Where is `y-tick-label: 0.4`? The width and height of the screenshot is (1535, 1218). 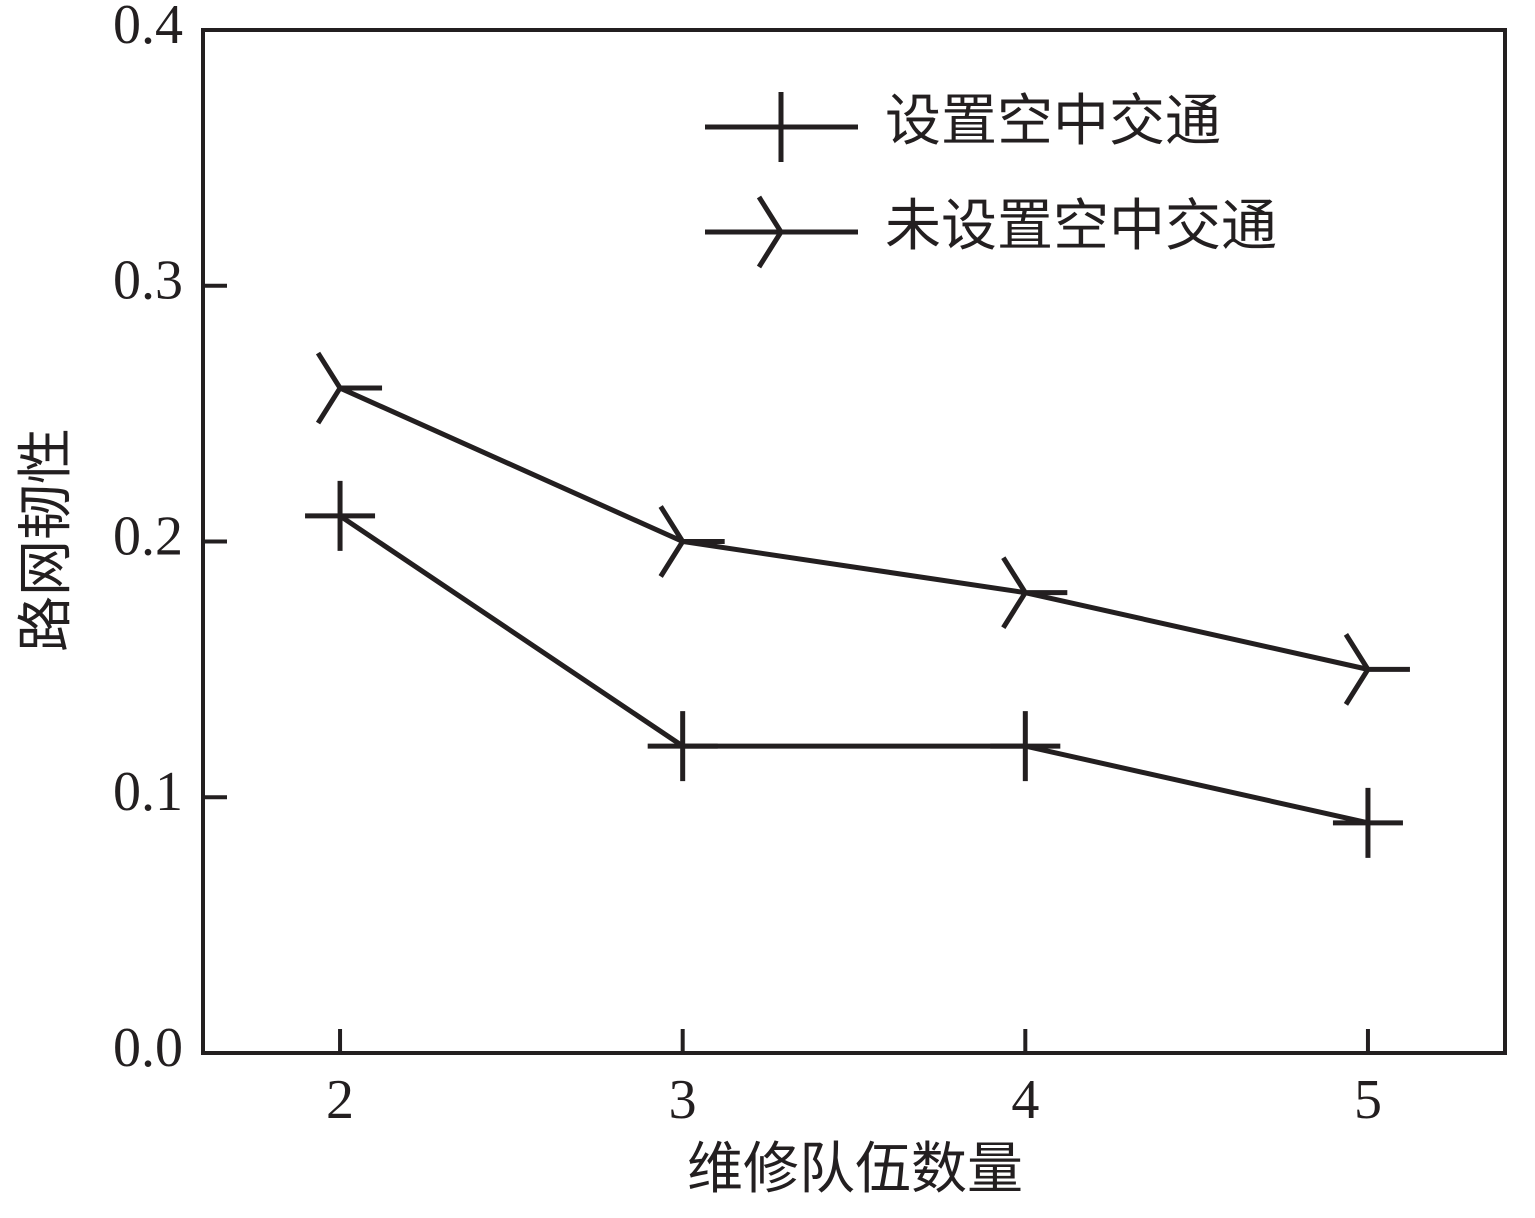
y-tick-label: 0.4 is located at coordinates (148, 28).